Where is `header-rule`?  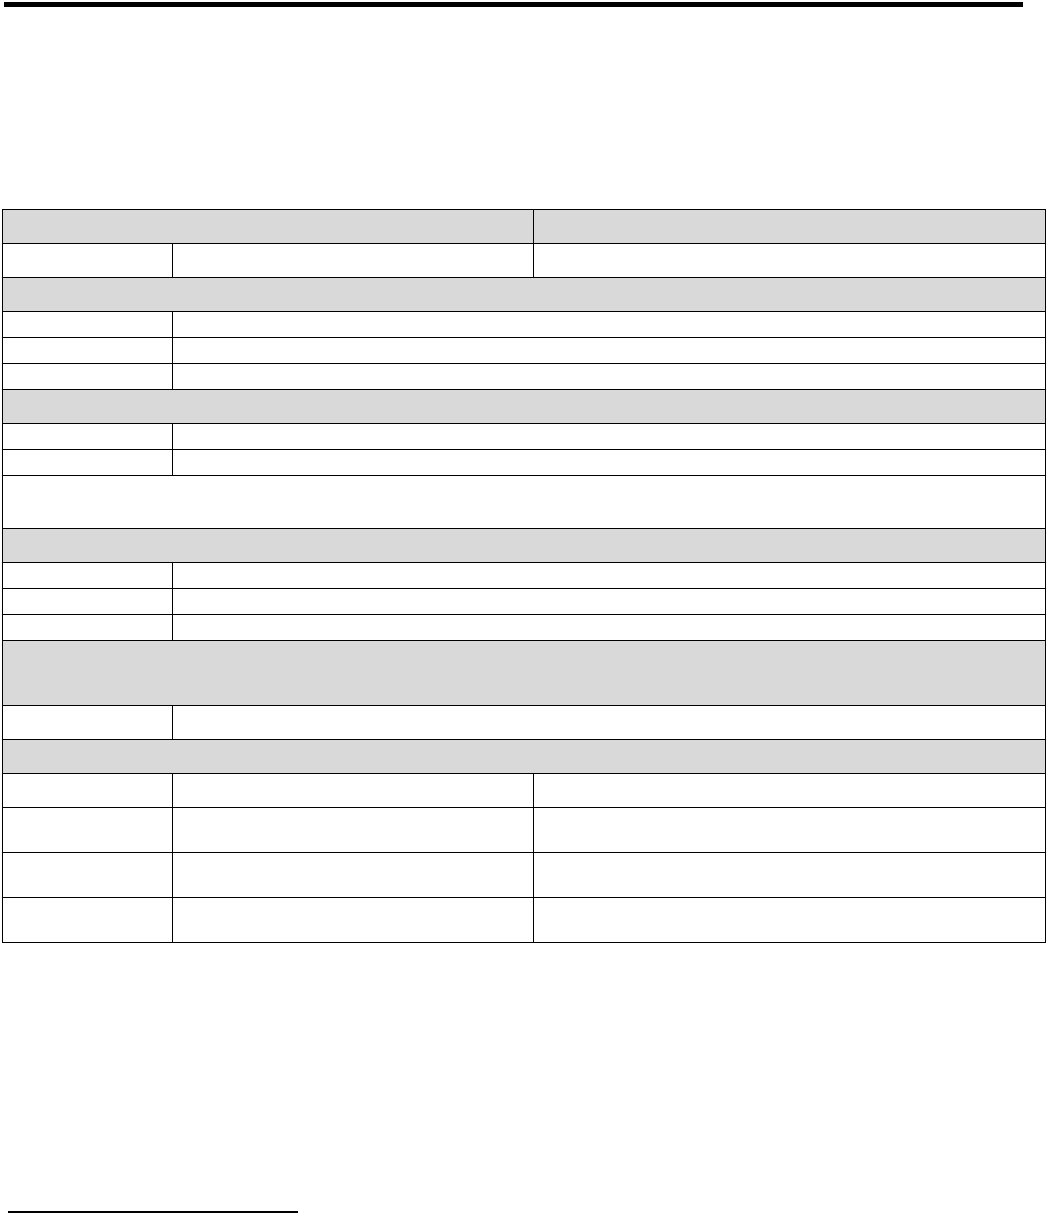 header-rule is located at coordinates (513, 4).